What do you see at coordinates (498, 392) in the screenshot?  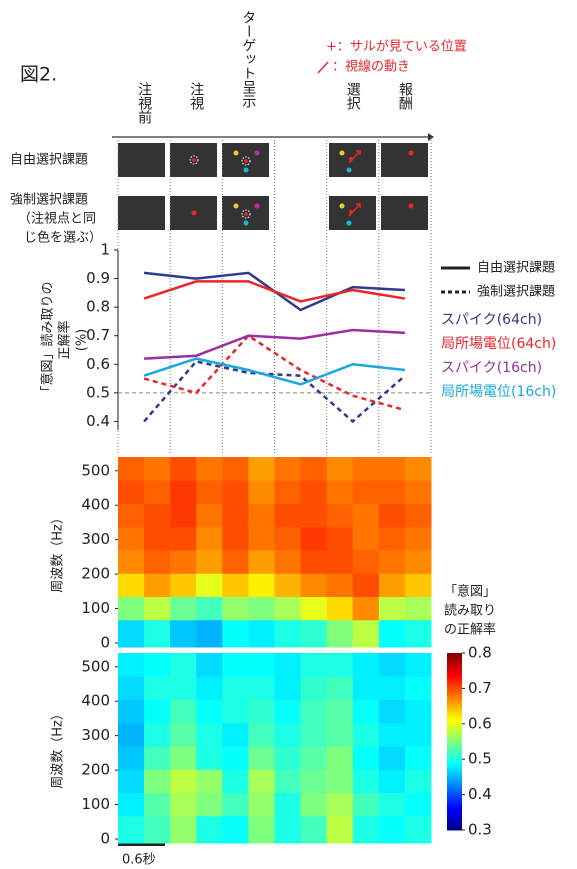 I see `legend-label: 局所場電位(16ch)` at bounding box center [498, 392].